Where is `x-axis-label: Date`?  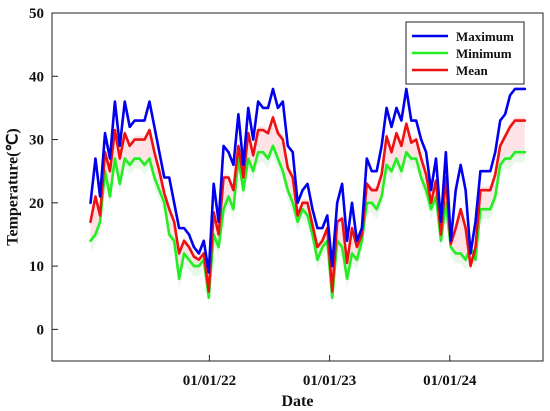
x-axis-label: Date is located at coordinates (298, 401).